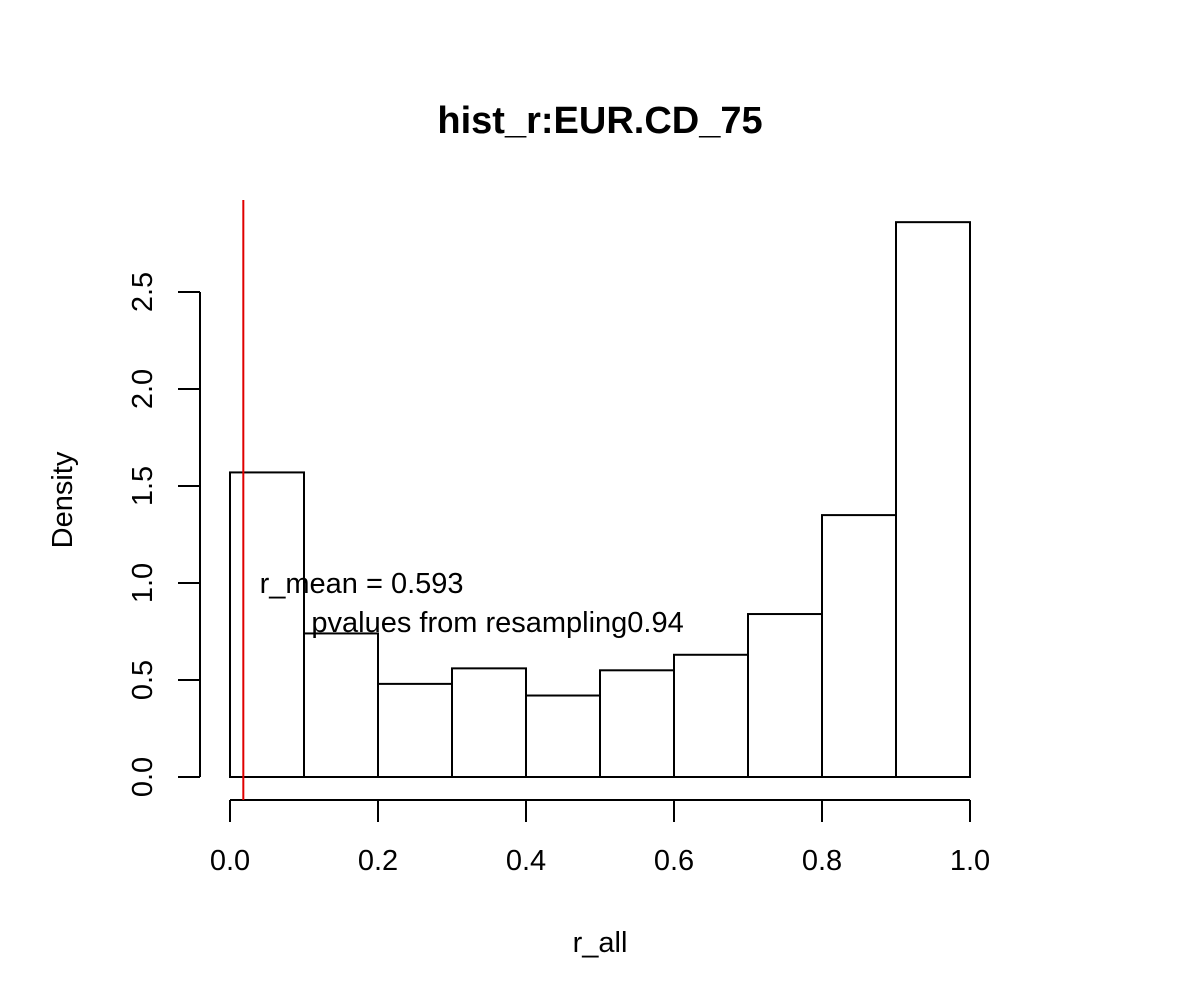  I want to click on y-tick-label: 1.0, so click(143, 583).